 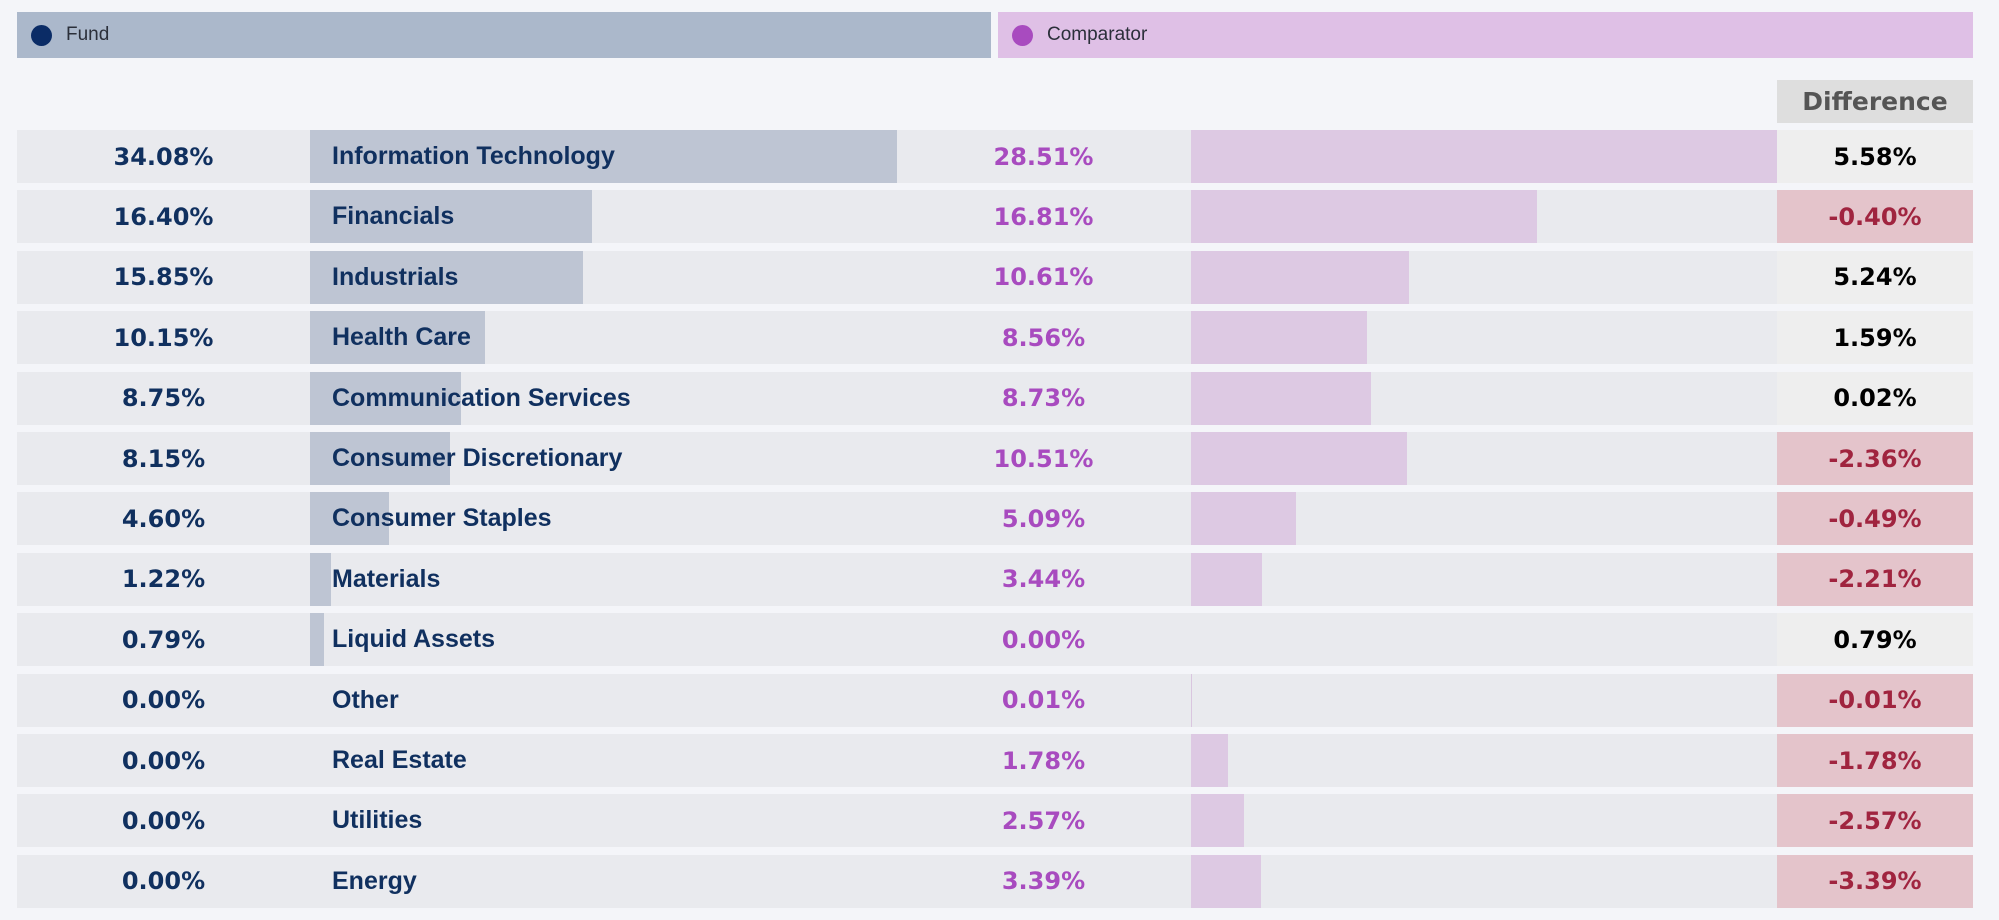 I want to click on table-row: 0.00% Utilities 2.57% -2.57%, so click(x=995, y=821).